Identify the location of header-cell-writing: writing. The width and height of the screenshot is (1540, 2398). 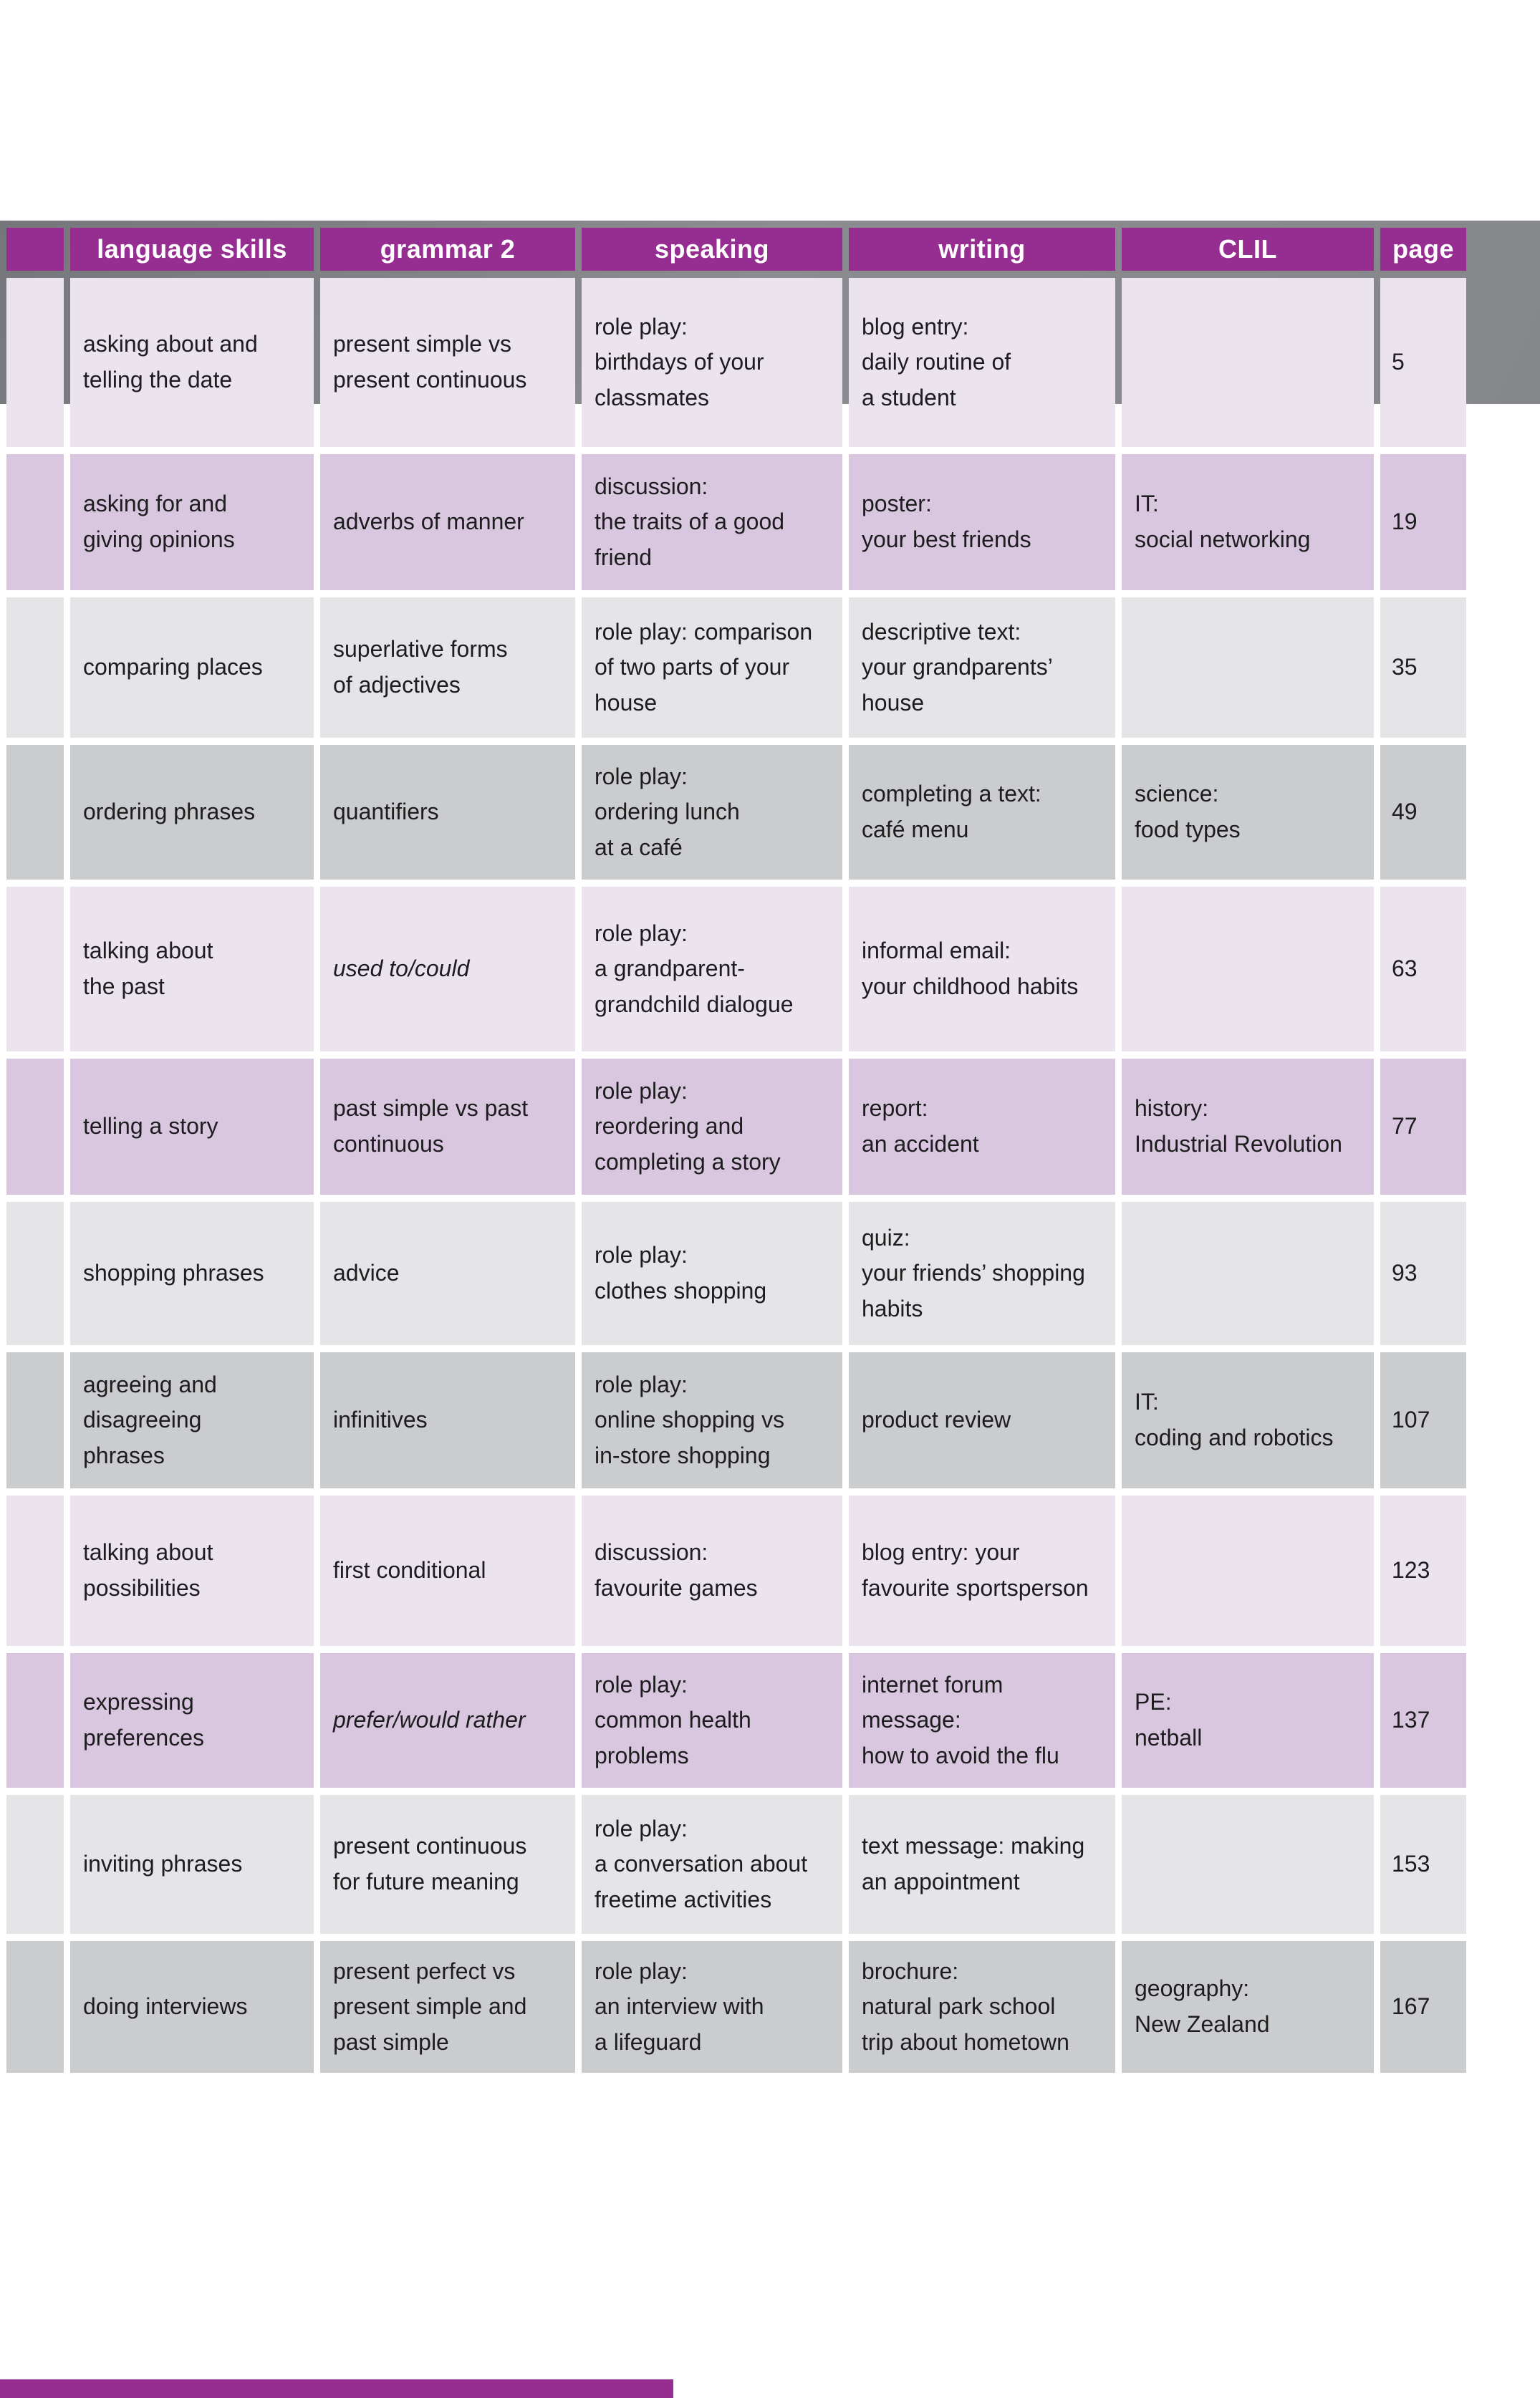
(982, 249).